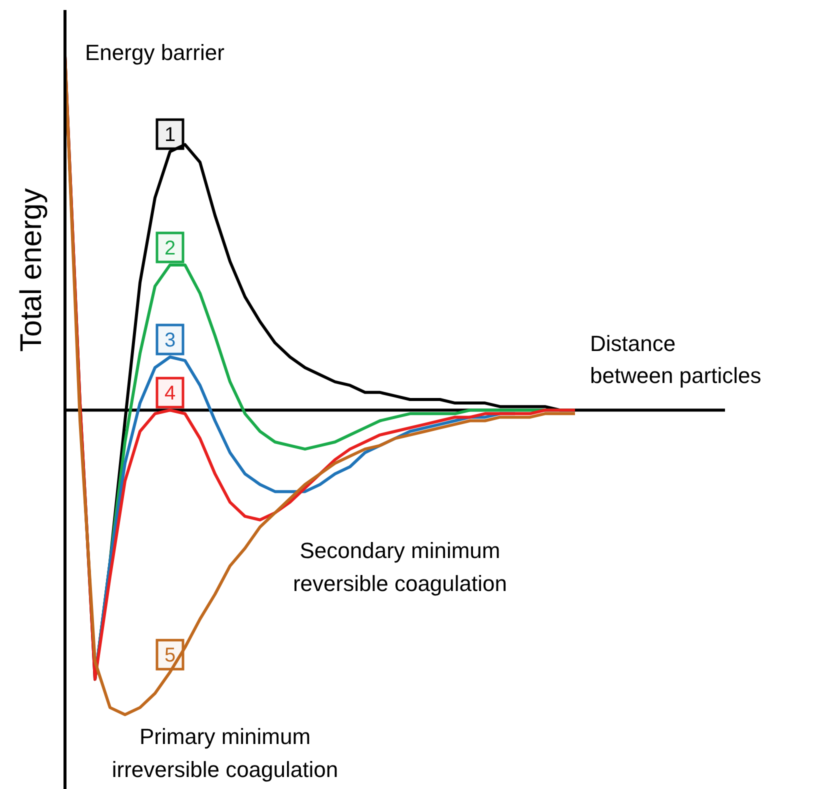 The height and width of the screenshot is (789, 825). Describe the element at coordinates (676, 360) in the screenshot. I see `x-axis-title: Distance between particles` at that location.